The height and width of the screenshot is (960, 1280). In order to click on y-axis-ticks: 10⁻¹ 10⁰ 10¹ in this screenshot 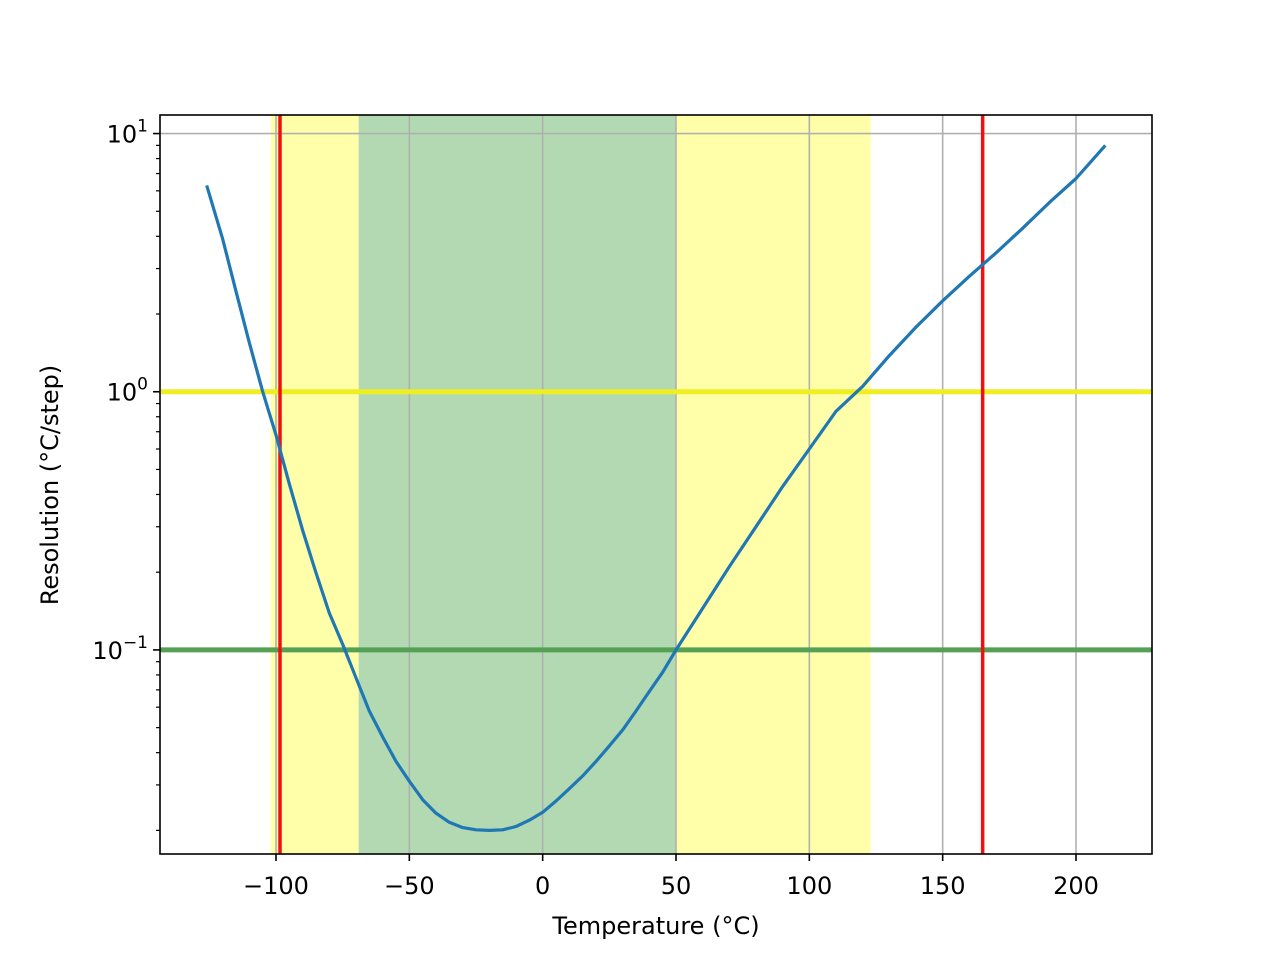, I will do `click(126, 474)`.